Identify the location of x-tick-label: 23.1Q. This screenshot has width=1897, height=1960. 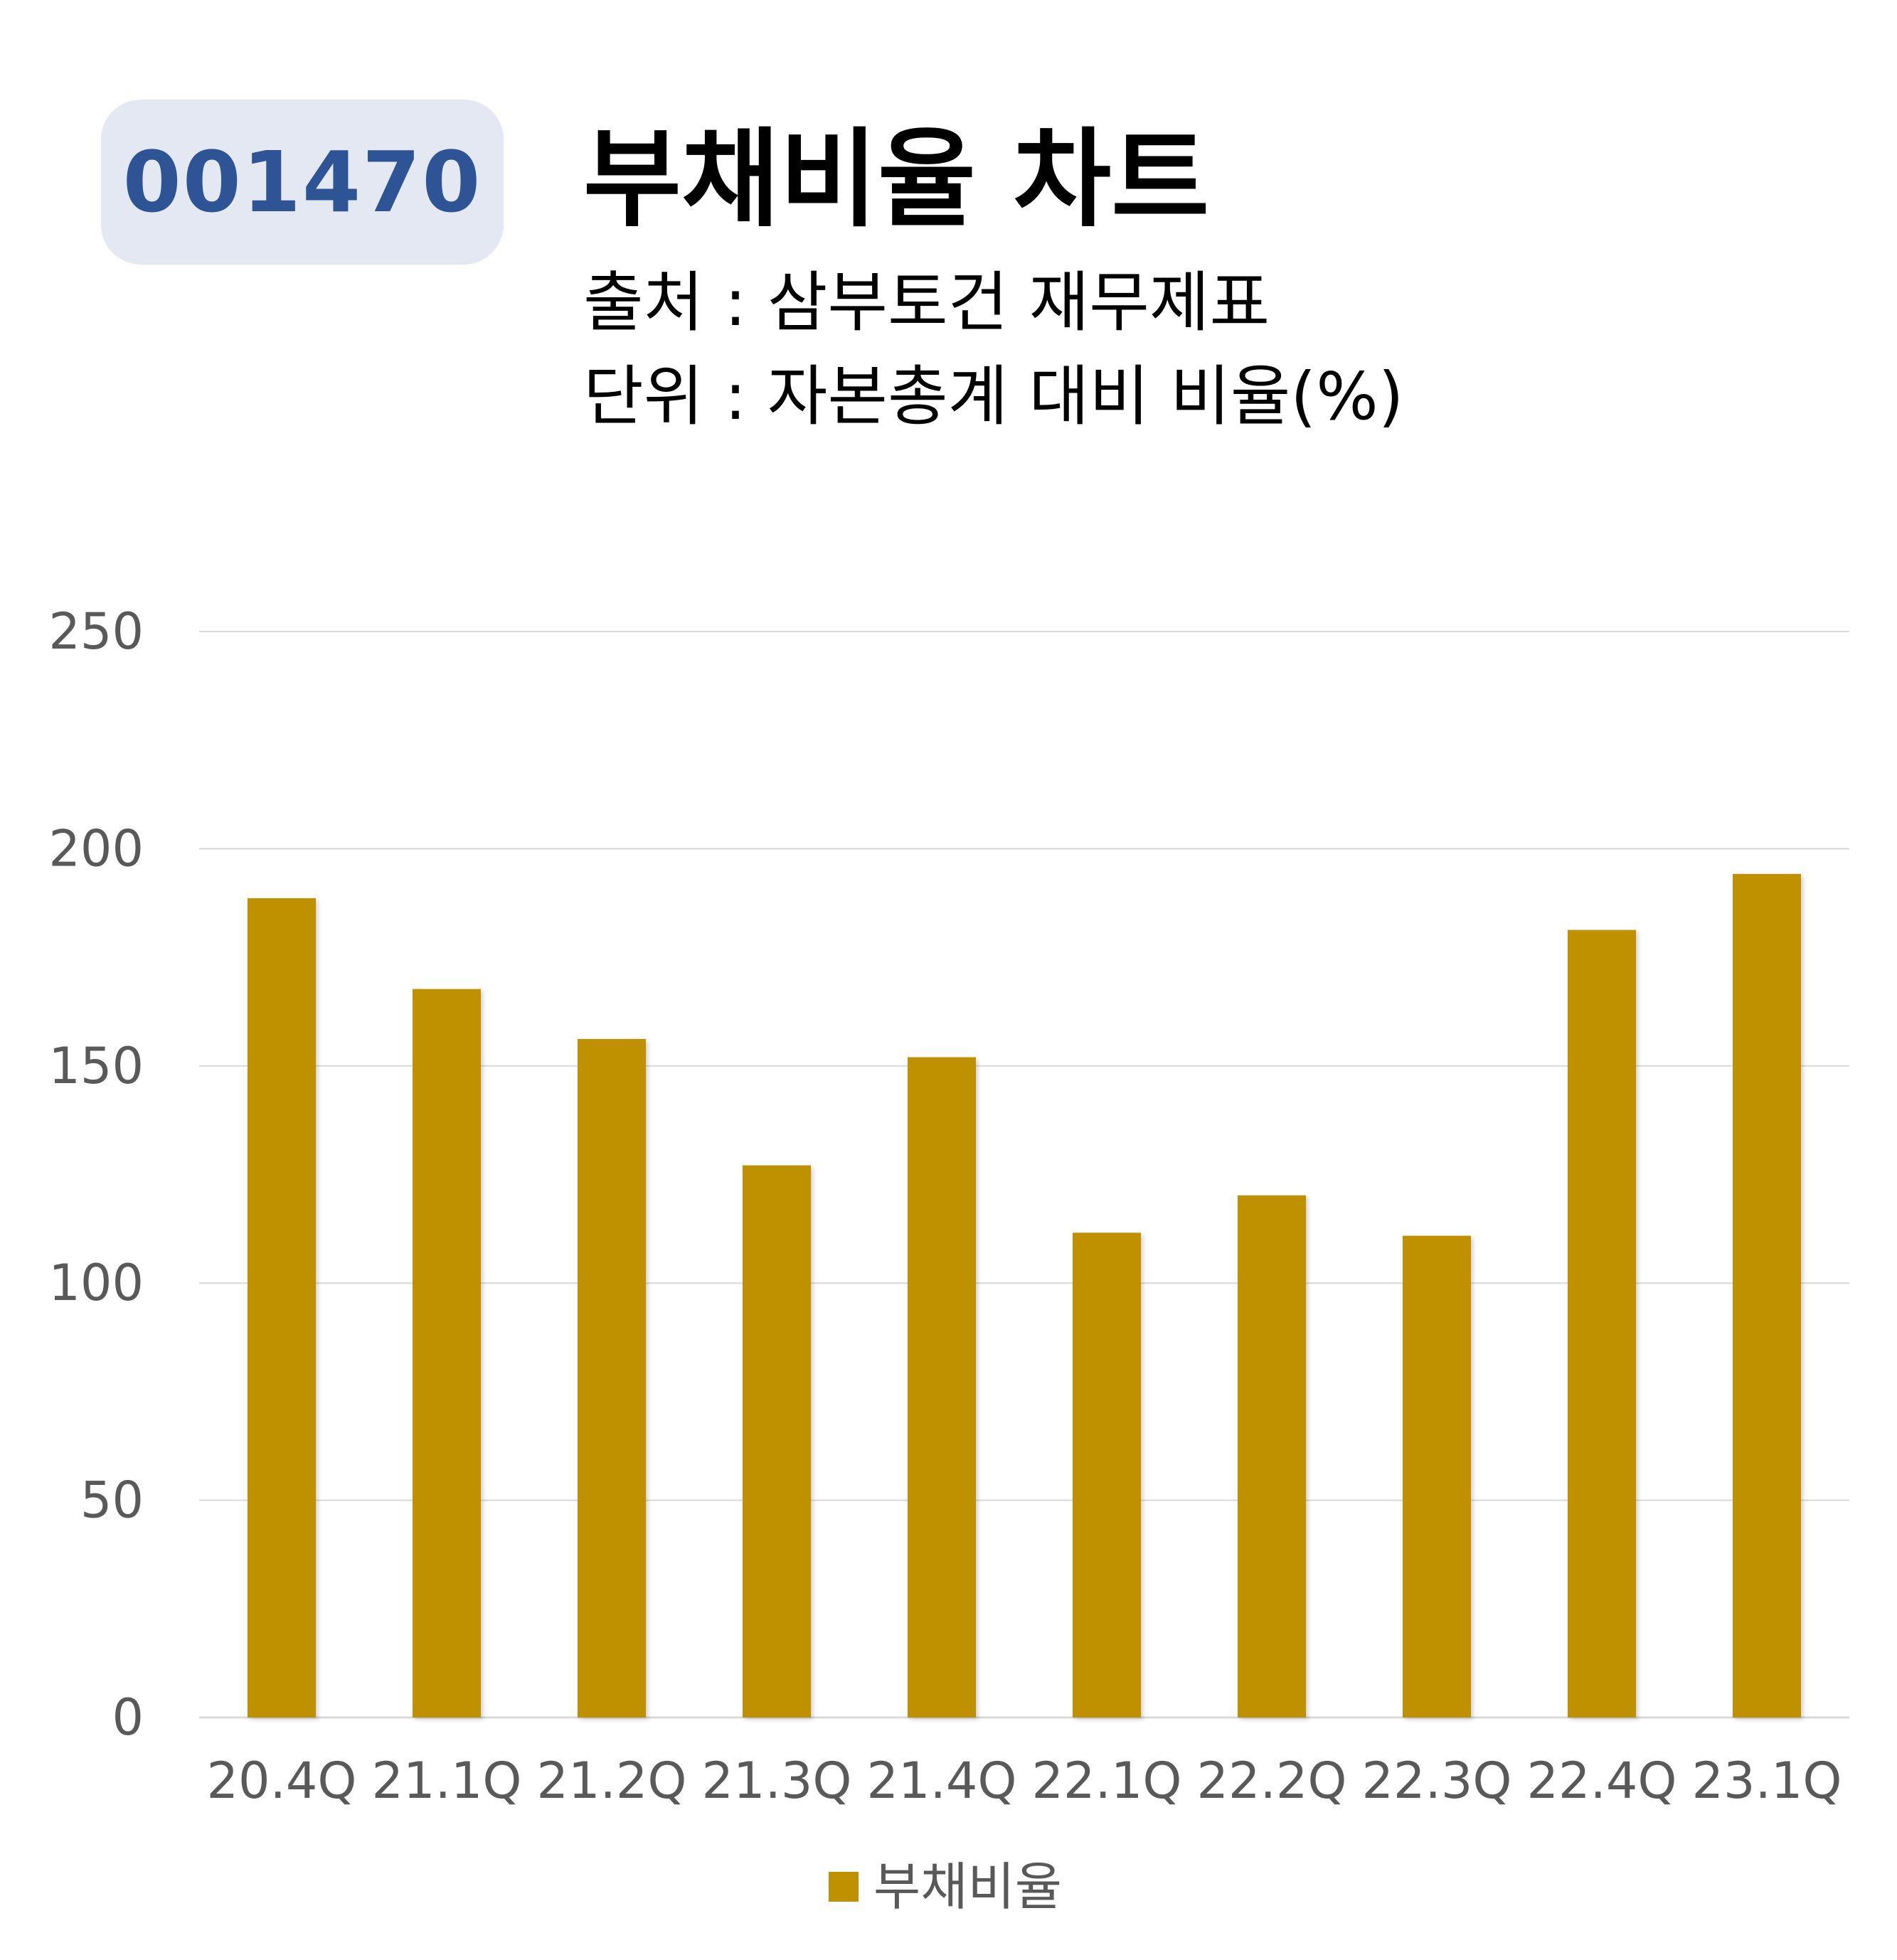
(1767, 1781).